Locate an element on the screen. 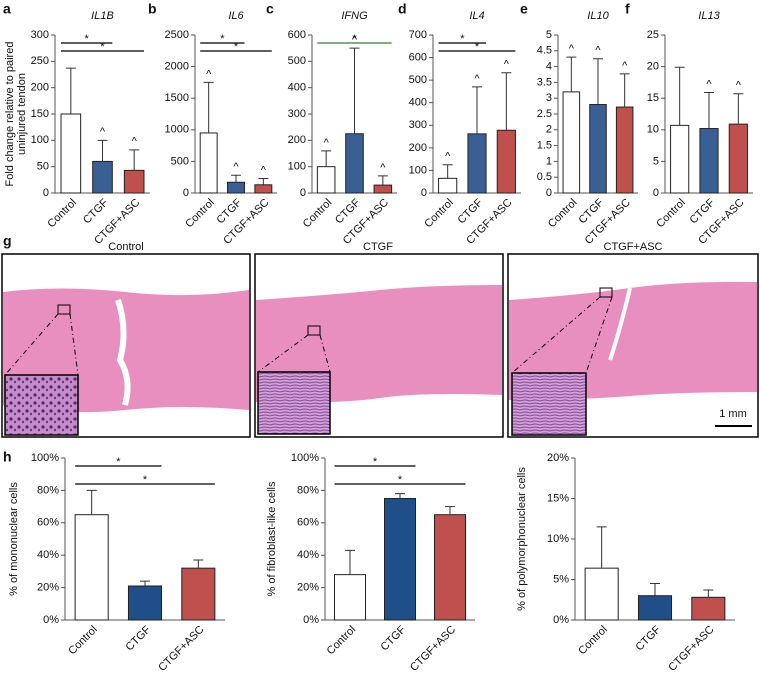 The image size is (760, 683). panel-letter: d is located at coordinates (402, 9).